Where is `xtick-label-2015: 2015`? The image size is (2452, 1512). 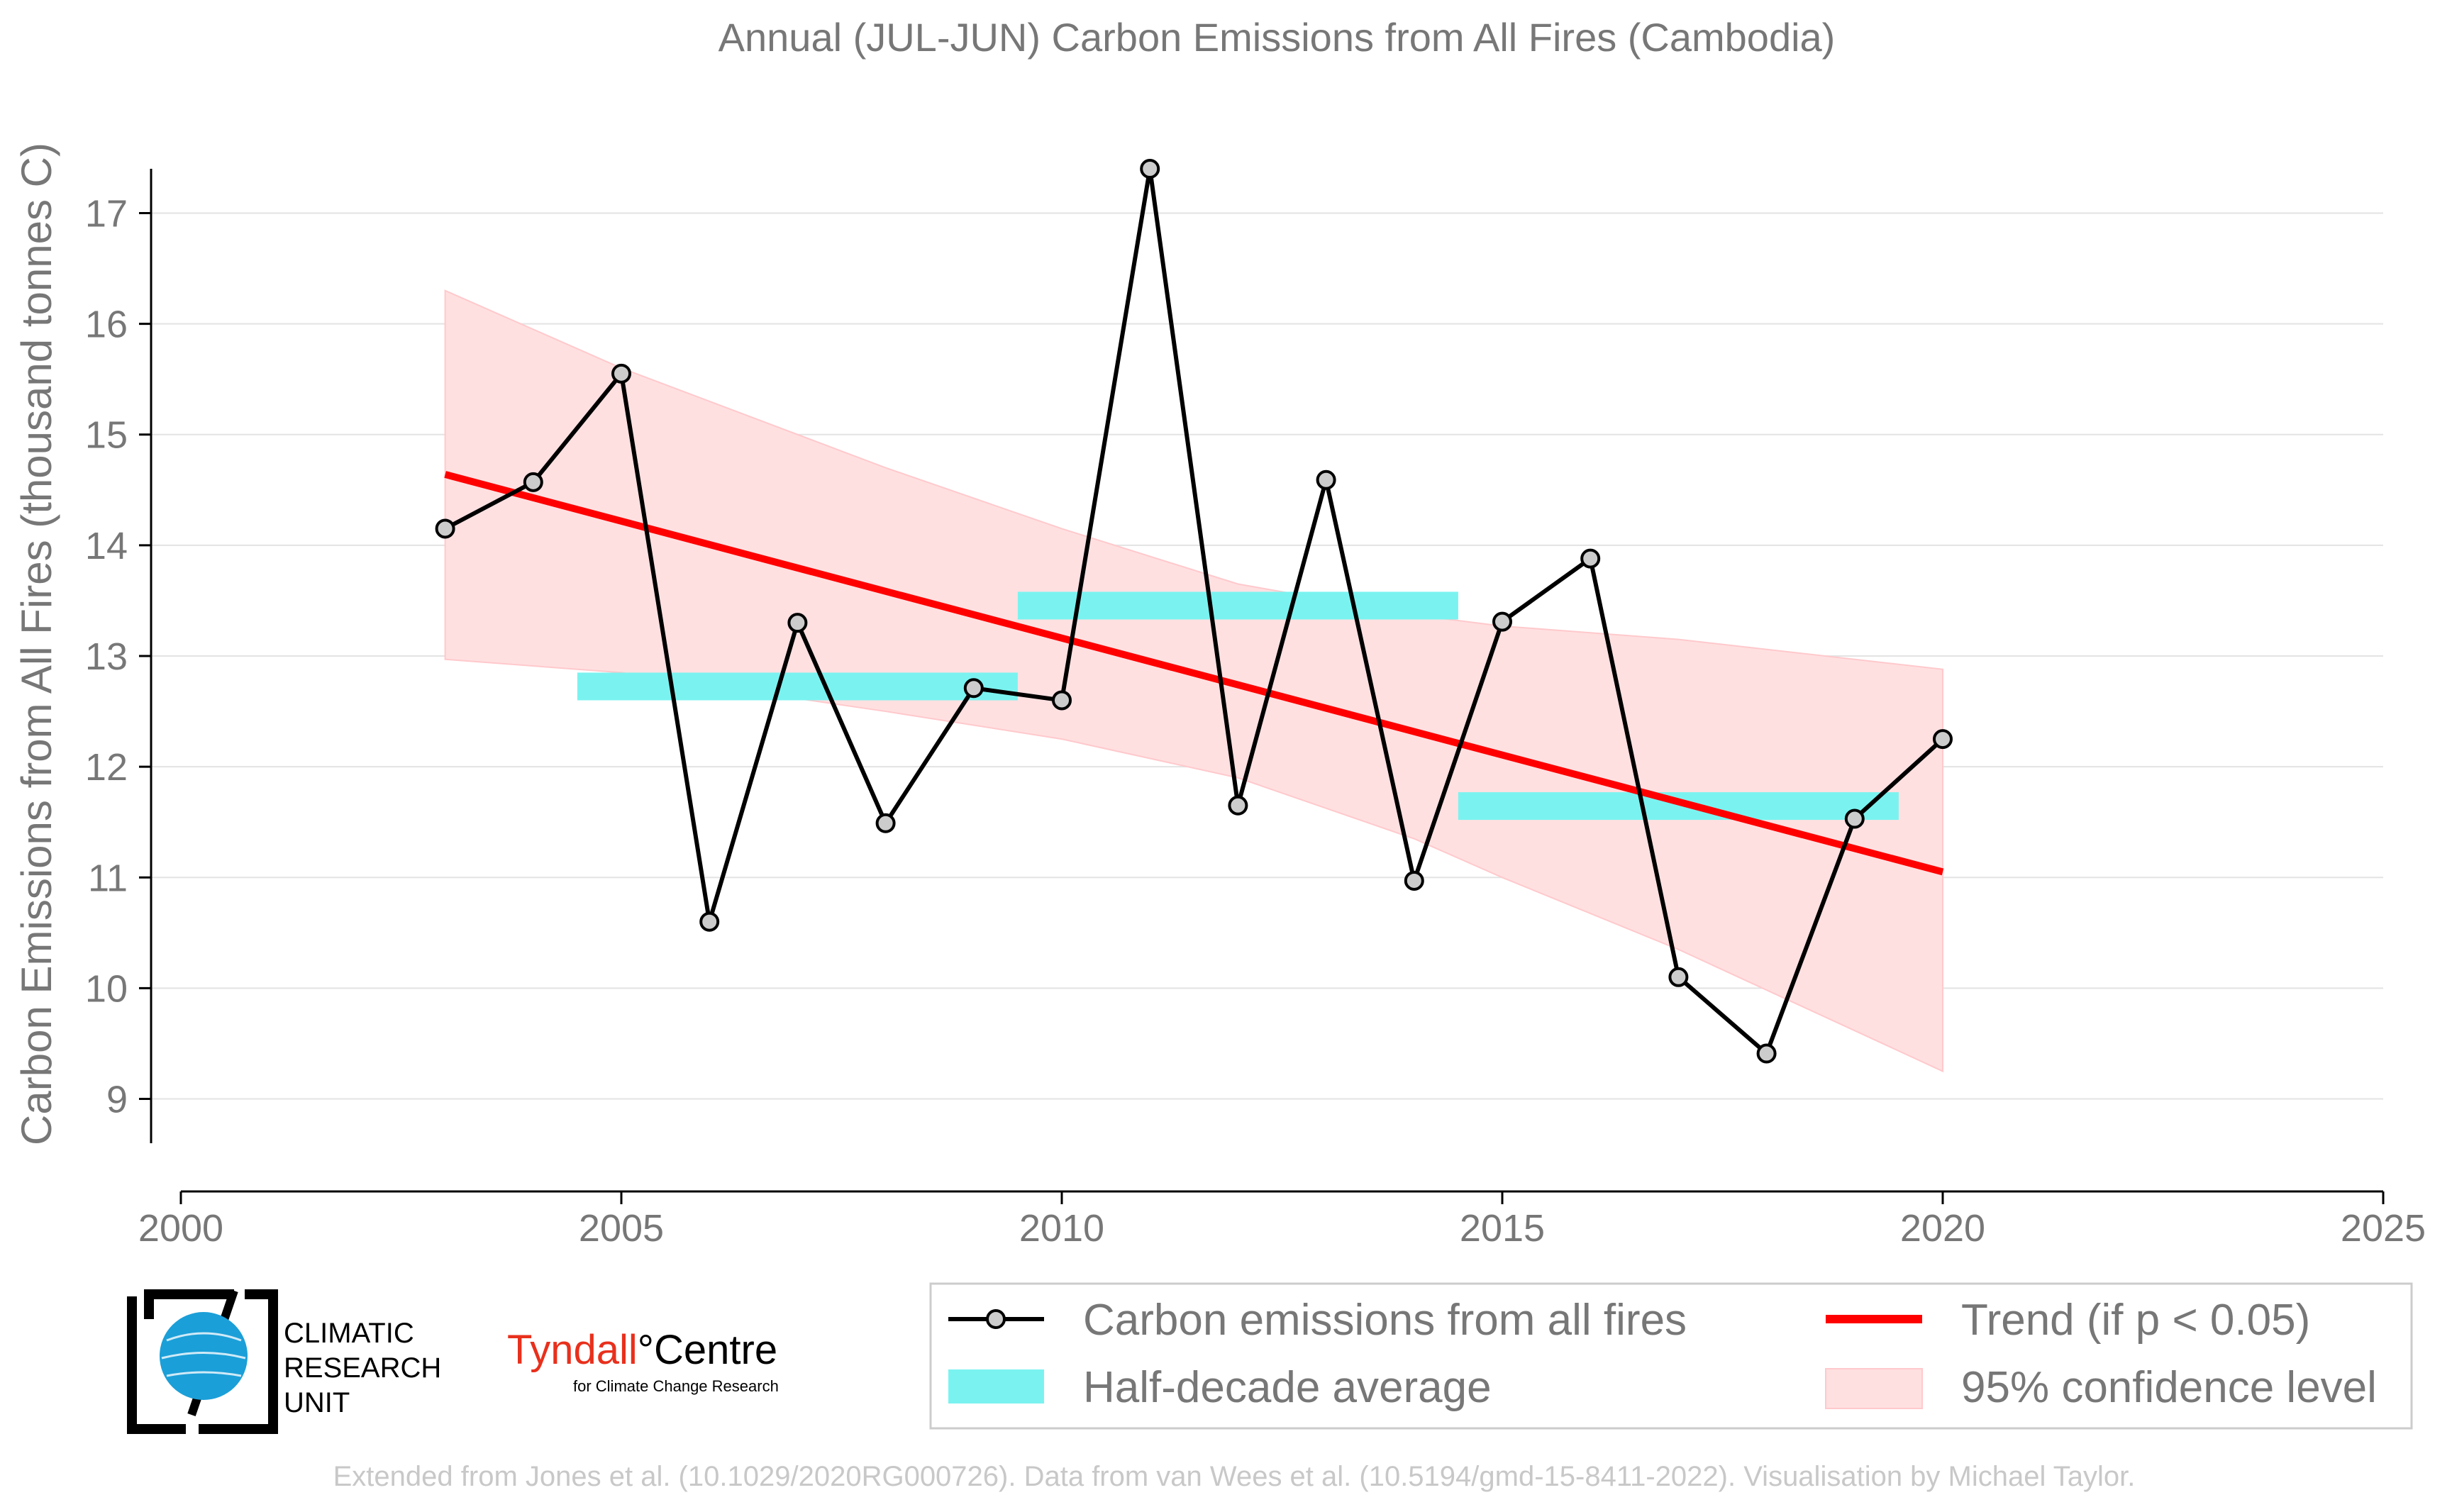
xtick-label-2015: 2015 is located at coordinates (1503, 1228).